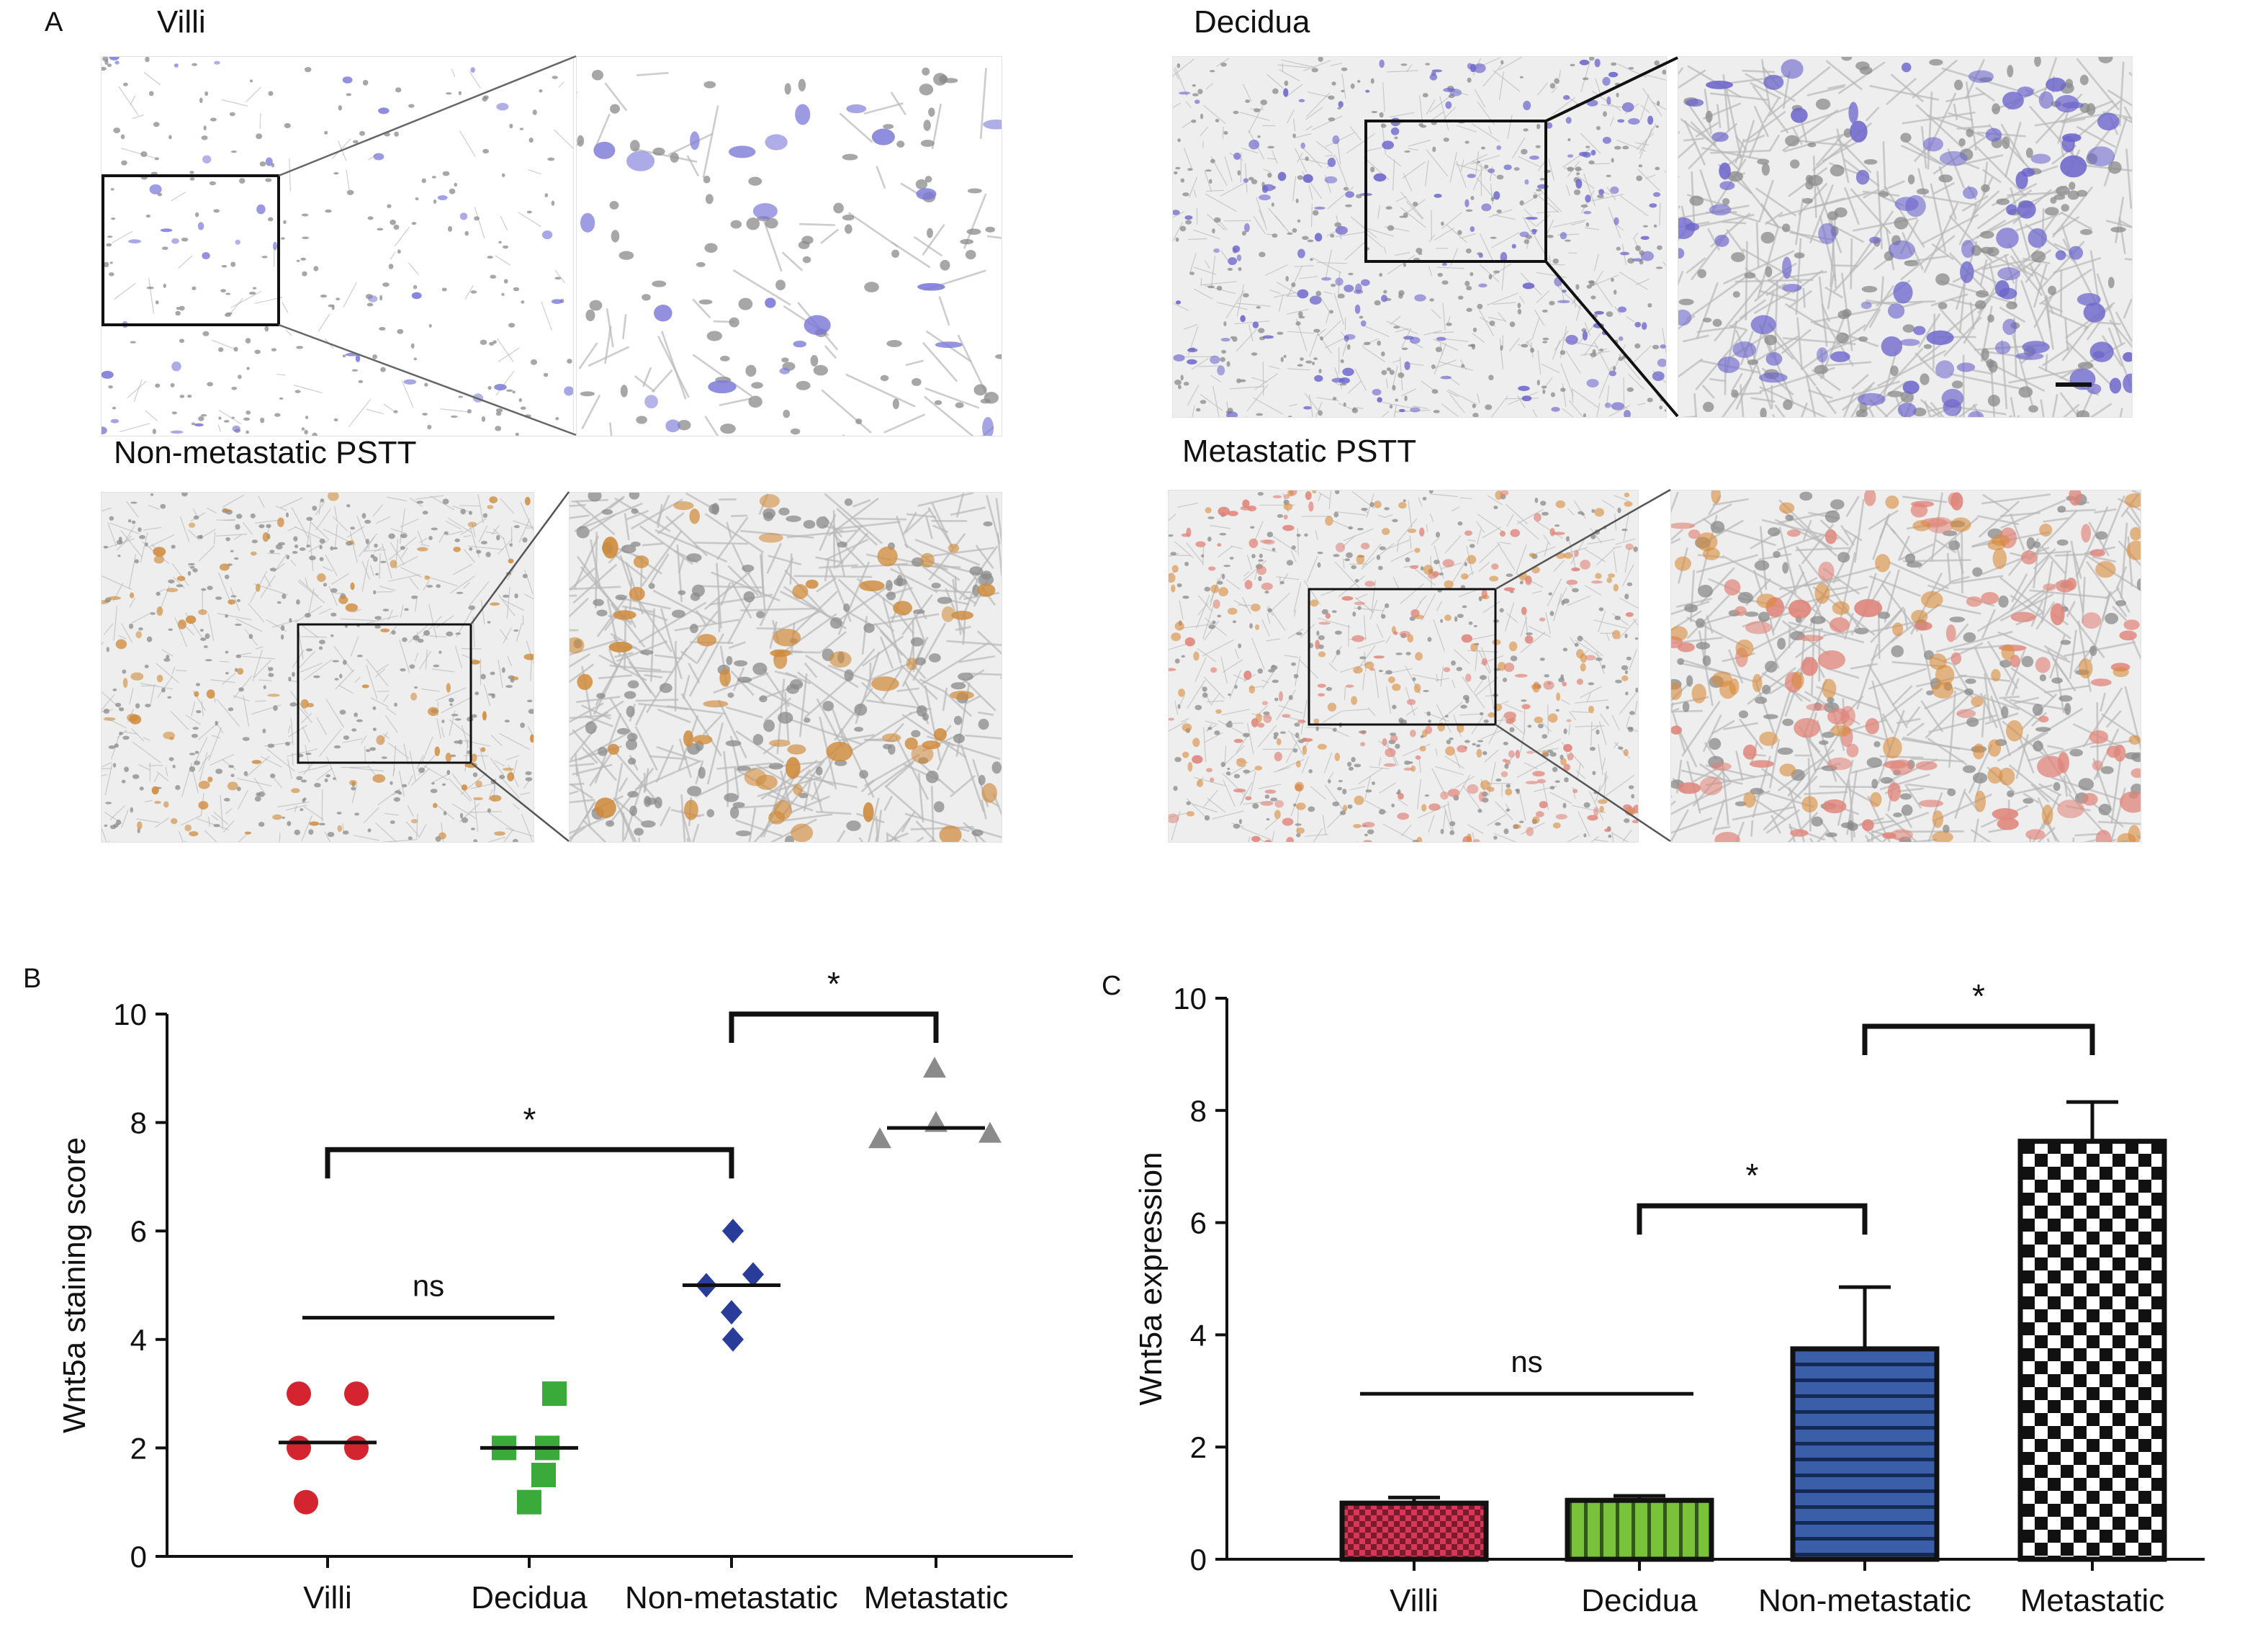 The height and width of the screenshot is (1632, 2268). Describe the element at coordinates (1414, 1600) in the screenshot. I see `panel-c-x-tick-label: Villi` at that location.